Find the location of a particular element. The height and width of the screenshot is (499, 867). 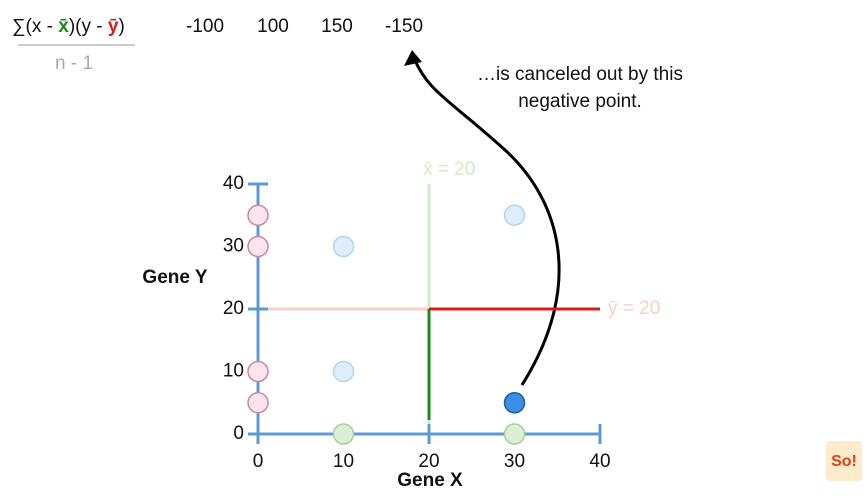

x-tick-label: 0 is located at coordinates (258, 461).